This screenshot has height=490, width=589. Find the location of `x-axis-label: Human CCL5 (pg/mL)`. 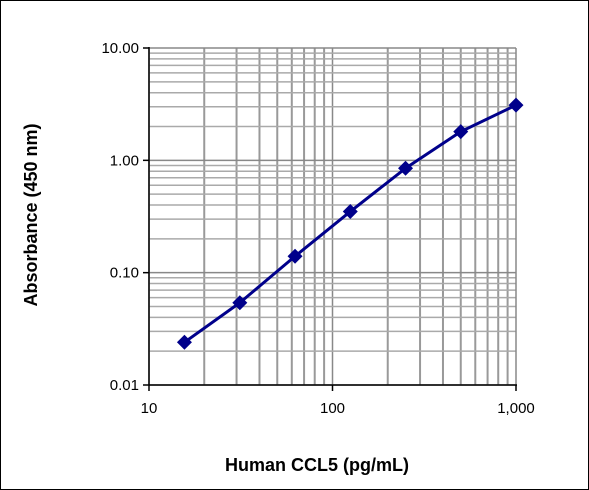

x-axis-label: Human CCL5 (pg/mL) is located at coordinates (317, 465).